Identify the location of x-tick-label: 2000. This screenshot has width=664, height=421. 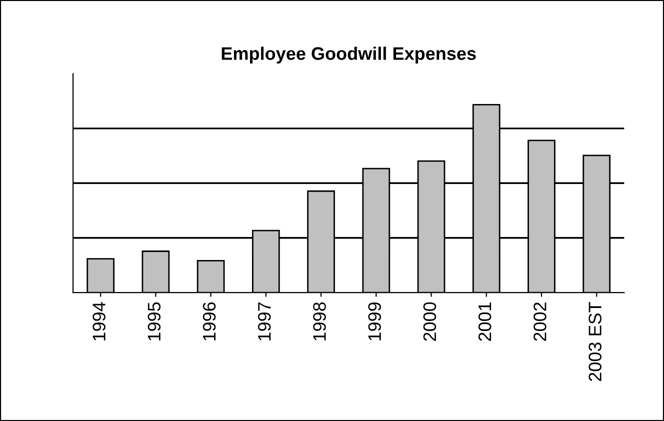
(429, 321).